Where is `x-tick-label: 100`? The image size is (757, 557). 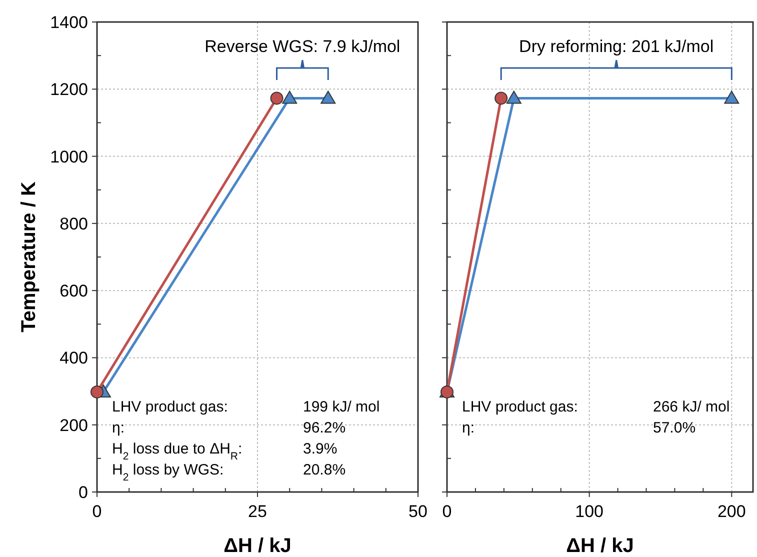
x-tick-label: 100 is located at coordinates (589, 511).